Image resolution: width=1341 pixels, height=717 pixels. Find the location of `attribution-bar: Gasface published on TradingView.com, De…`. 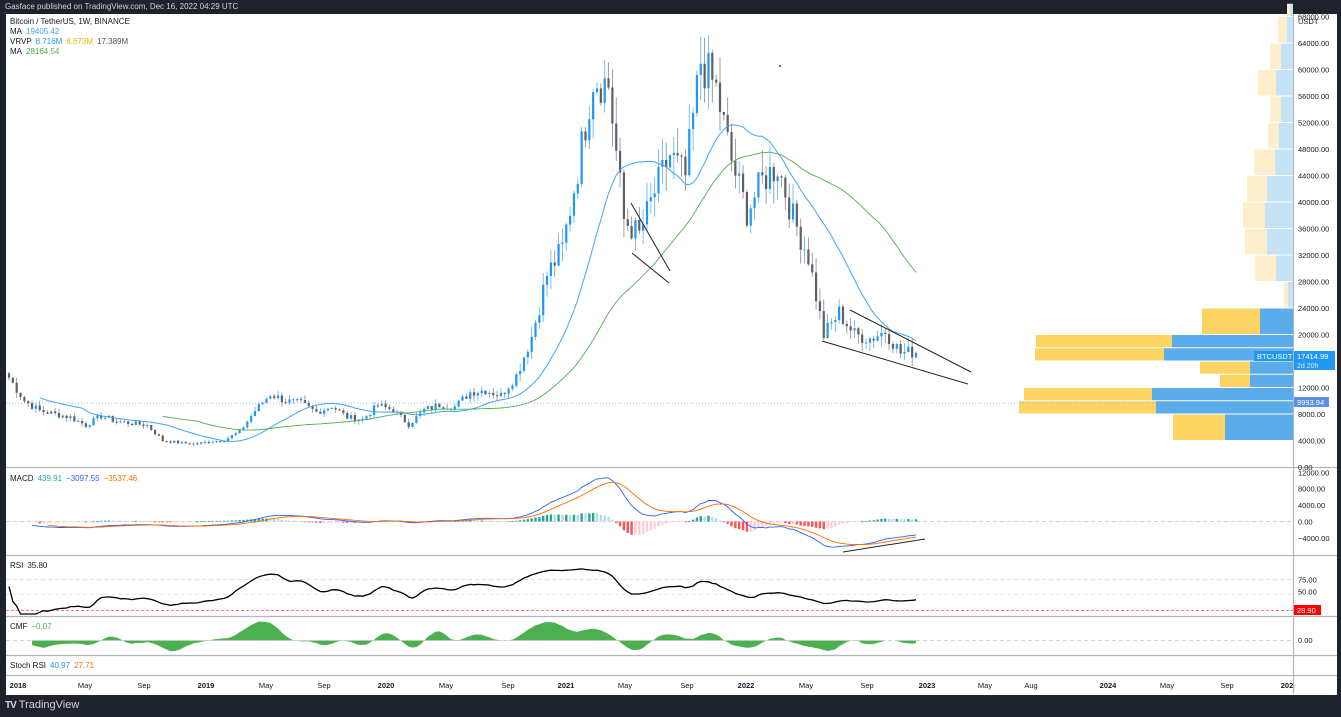

attribution-bar: Gasface published on TradingView.com, De… is located at coordinates (670, 7).